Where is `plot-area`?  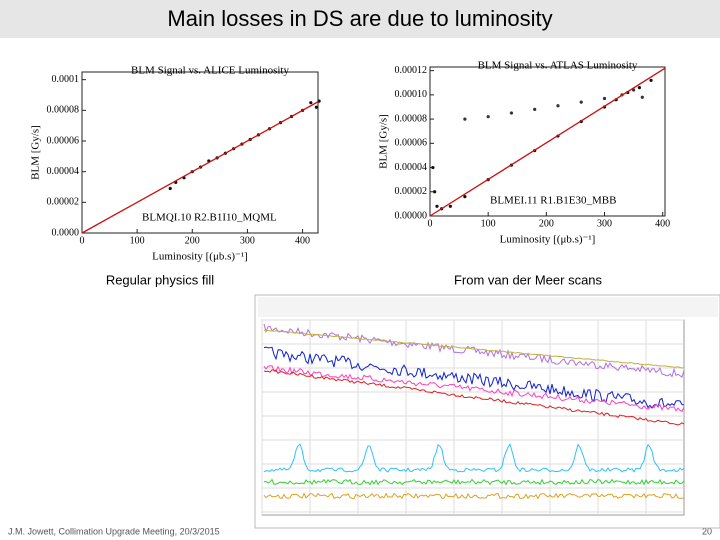 plot-area is located at coordinates (200, 152).